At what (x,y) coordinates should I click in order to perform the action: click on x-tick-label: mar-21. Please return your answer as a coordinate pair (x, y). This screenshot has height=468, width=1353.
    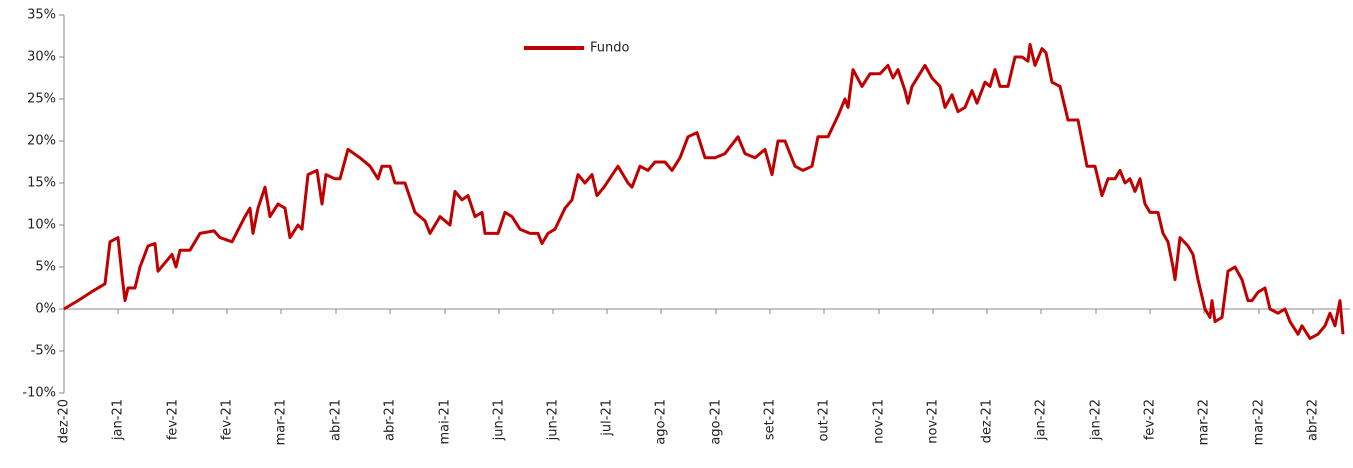
    Looking at the image, I should click on (281, 422).